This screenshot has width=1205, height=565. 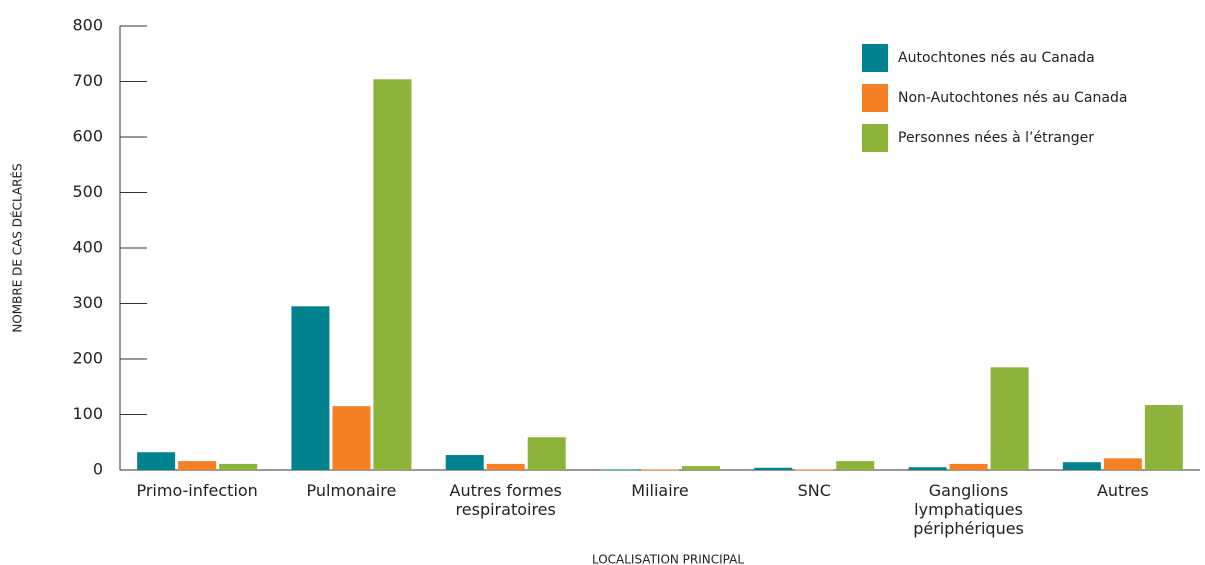 What do you see at coordinates (87, 80) in the screenshot?
I see `y-tick-label: 700` at bounding box center [87, 80].